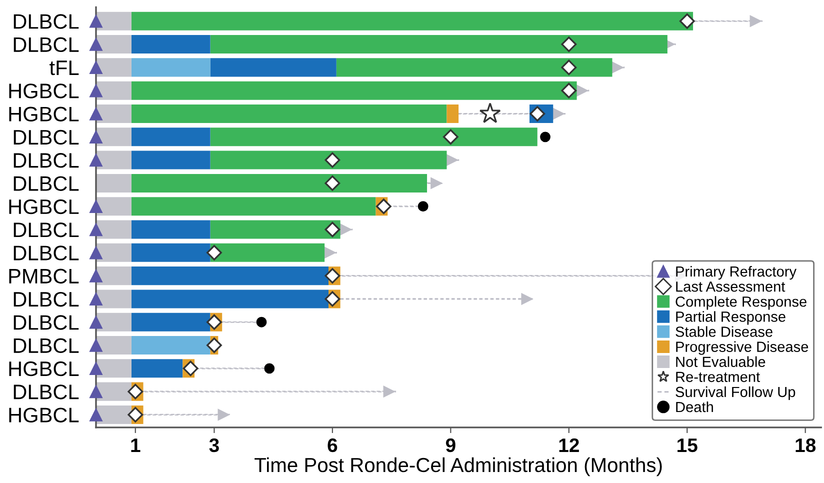 The width and height of the screenshot is (824, 483). Describe the element at coordinates (458, 466) in the screenshot. I see `x-axis-title: Time Post Ronde-Cel Administration (Months)` at that location.